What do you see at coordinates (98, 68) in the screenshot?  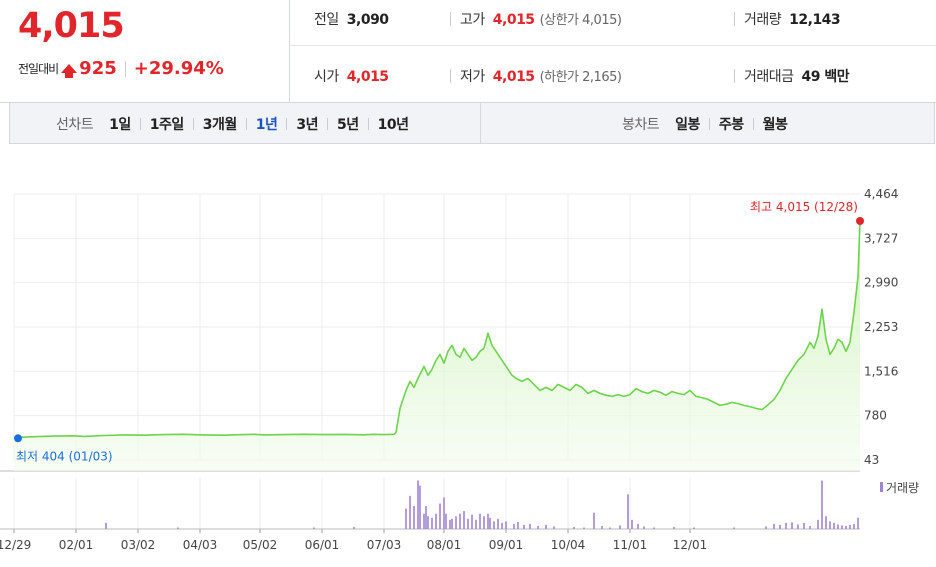 I see `change-value: 925` at bounding box center [98, 68].